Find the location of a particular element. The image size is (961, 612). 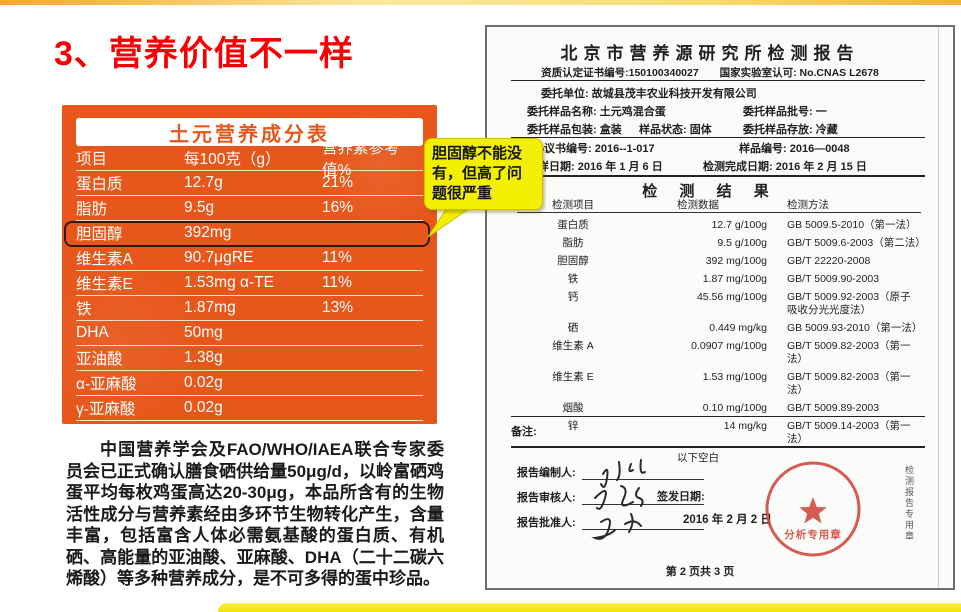

callout-bubble: 胆固醇不能没有，但高了问题很严重 is located at coordinates (483, 174).